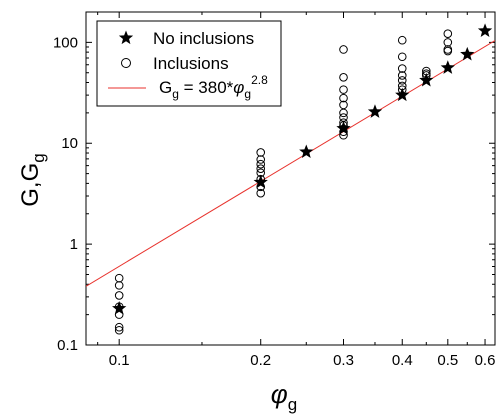 The width and height of the screenshot is (498, 417). Describe the element at coordinates (343, 360) in the screenshot. I see `x-tick-label: 0.3` at that location.